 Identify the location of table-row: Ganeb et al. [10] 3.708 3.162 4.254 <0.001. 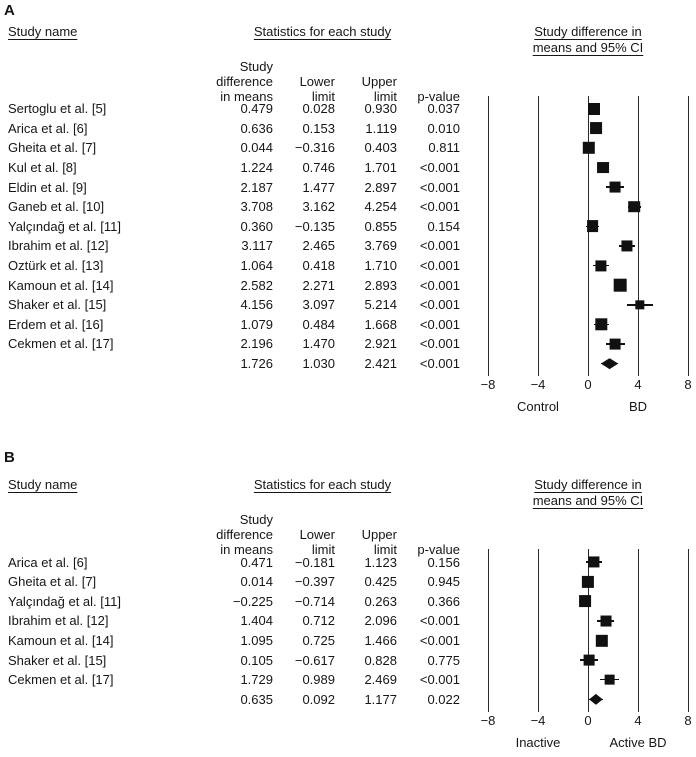
(348, 207).